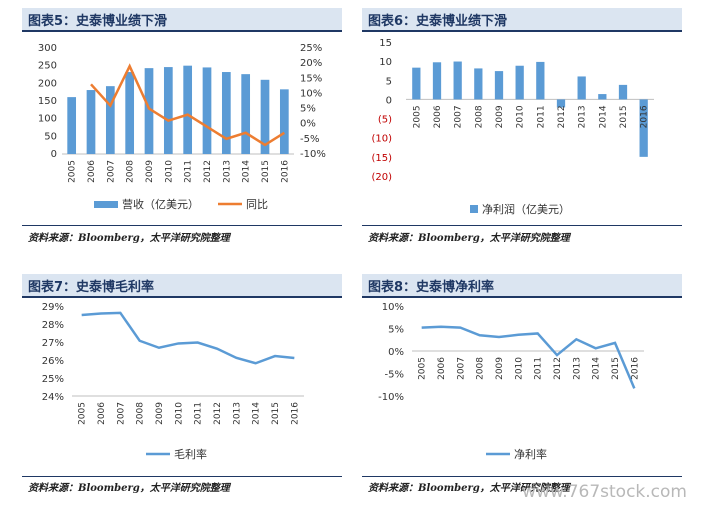 This screenshot has height=508, width=701. Describe the element at coordinates (394, 375) in the screenshot. I see `y-tick-label: -5%` at that location.